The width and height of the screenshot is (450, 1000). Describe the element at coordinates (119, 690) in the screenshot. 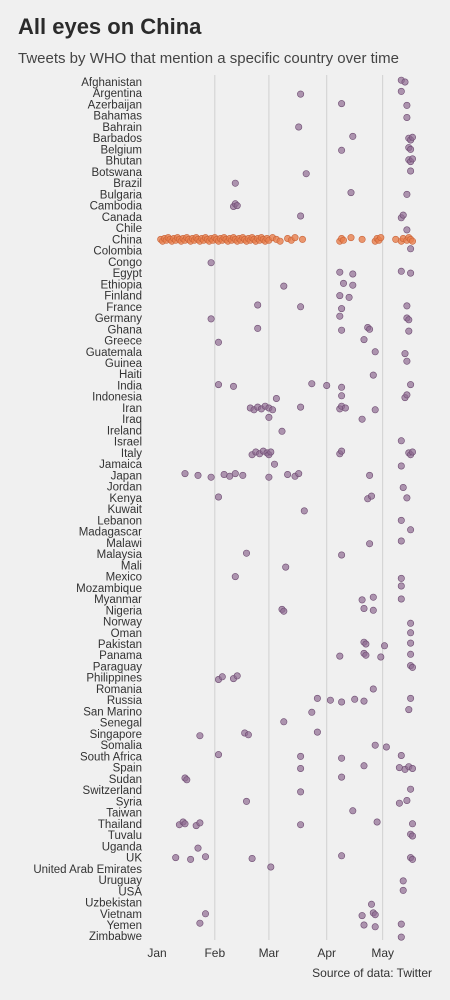

I see `country-label: Romania` at that location.